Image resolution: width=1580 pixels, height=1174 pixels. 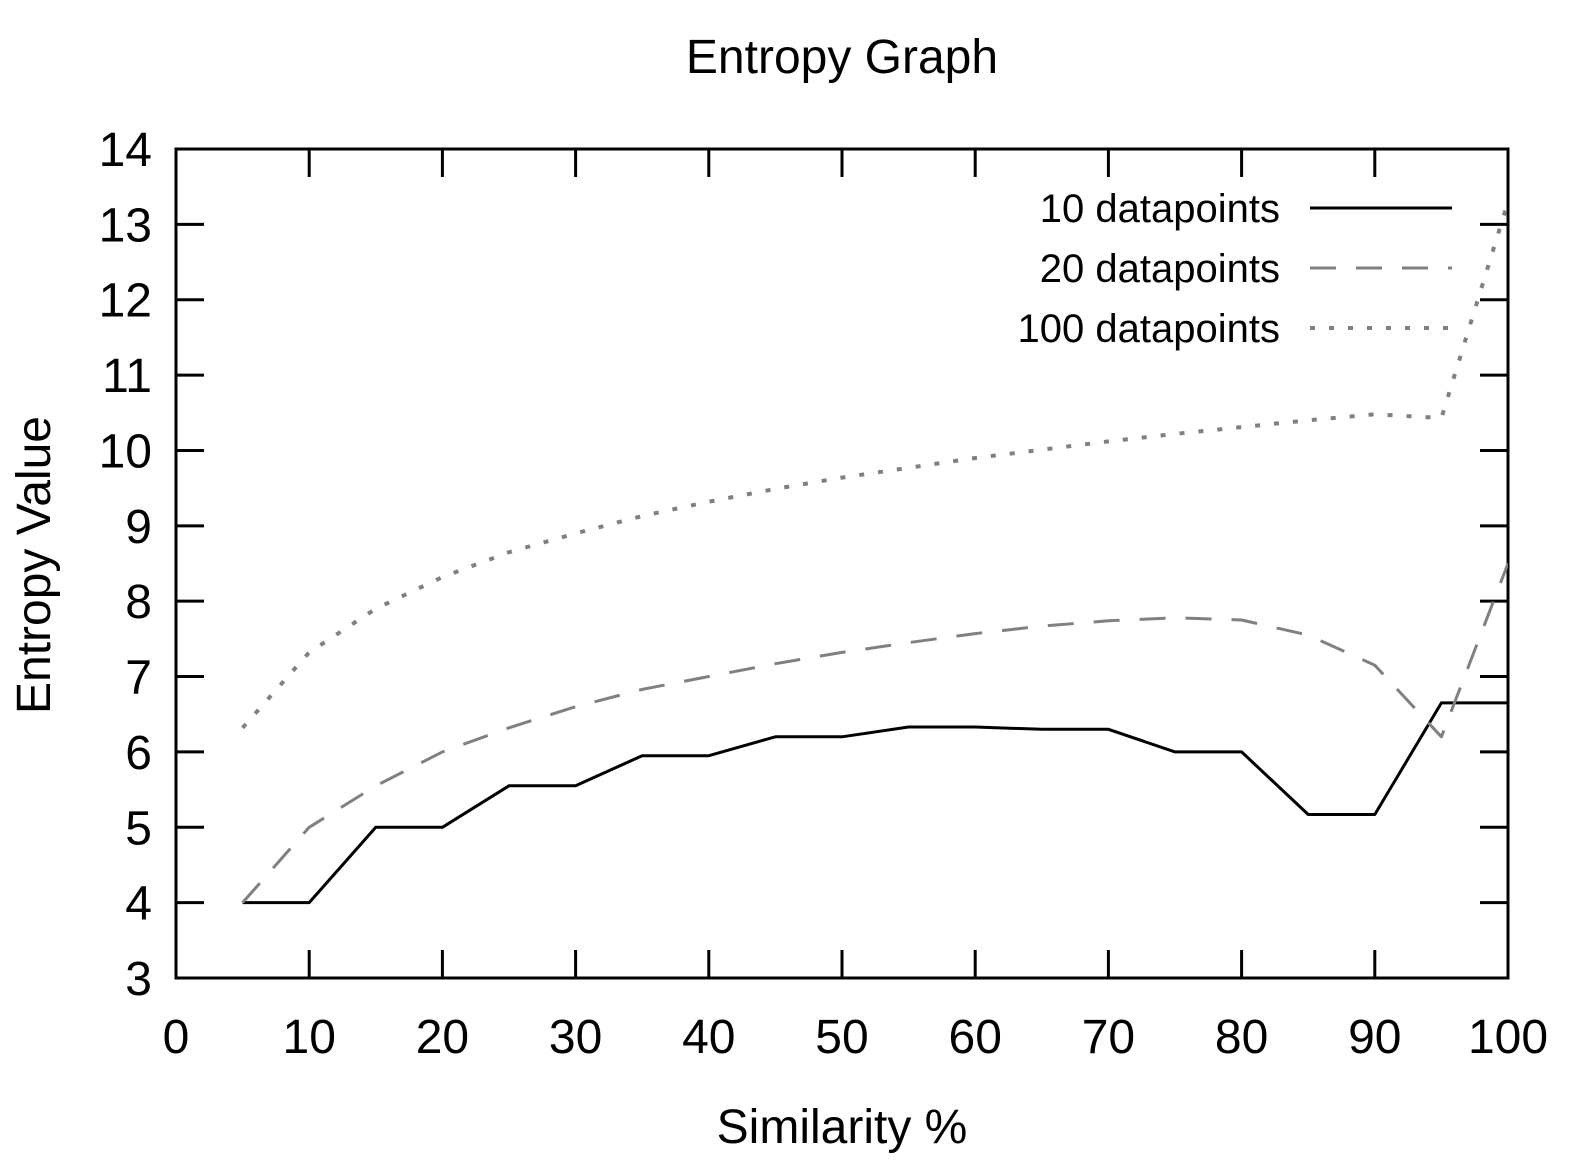 I want to click on y-tick-label: 11, so click(x=127, y=376).